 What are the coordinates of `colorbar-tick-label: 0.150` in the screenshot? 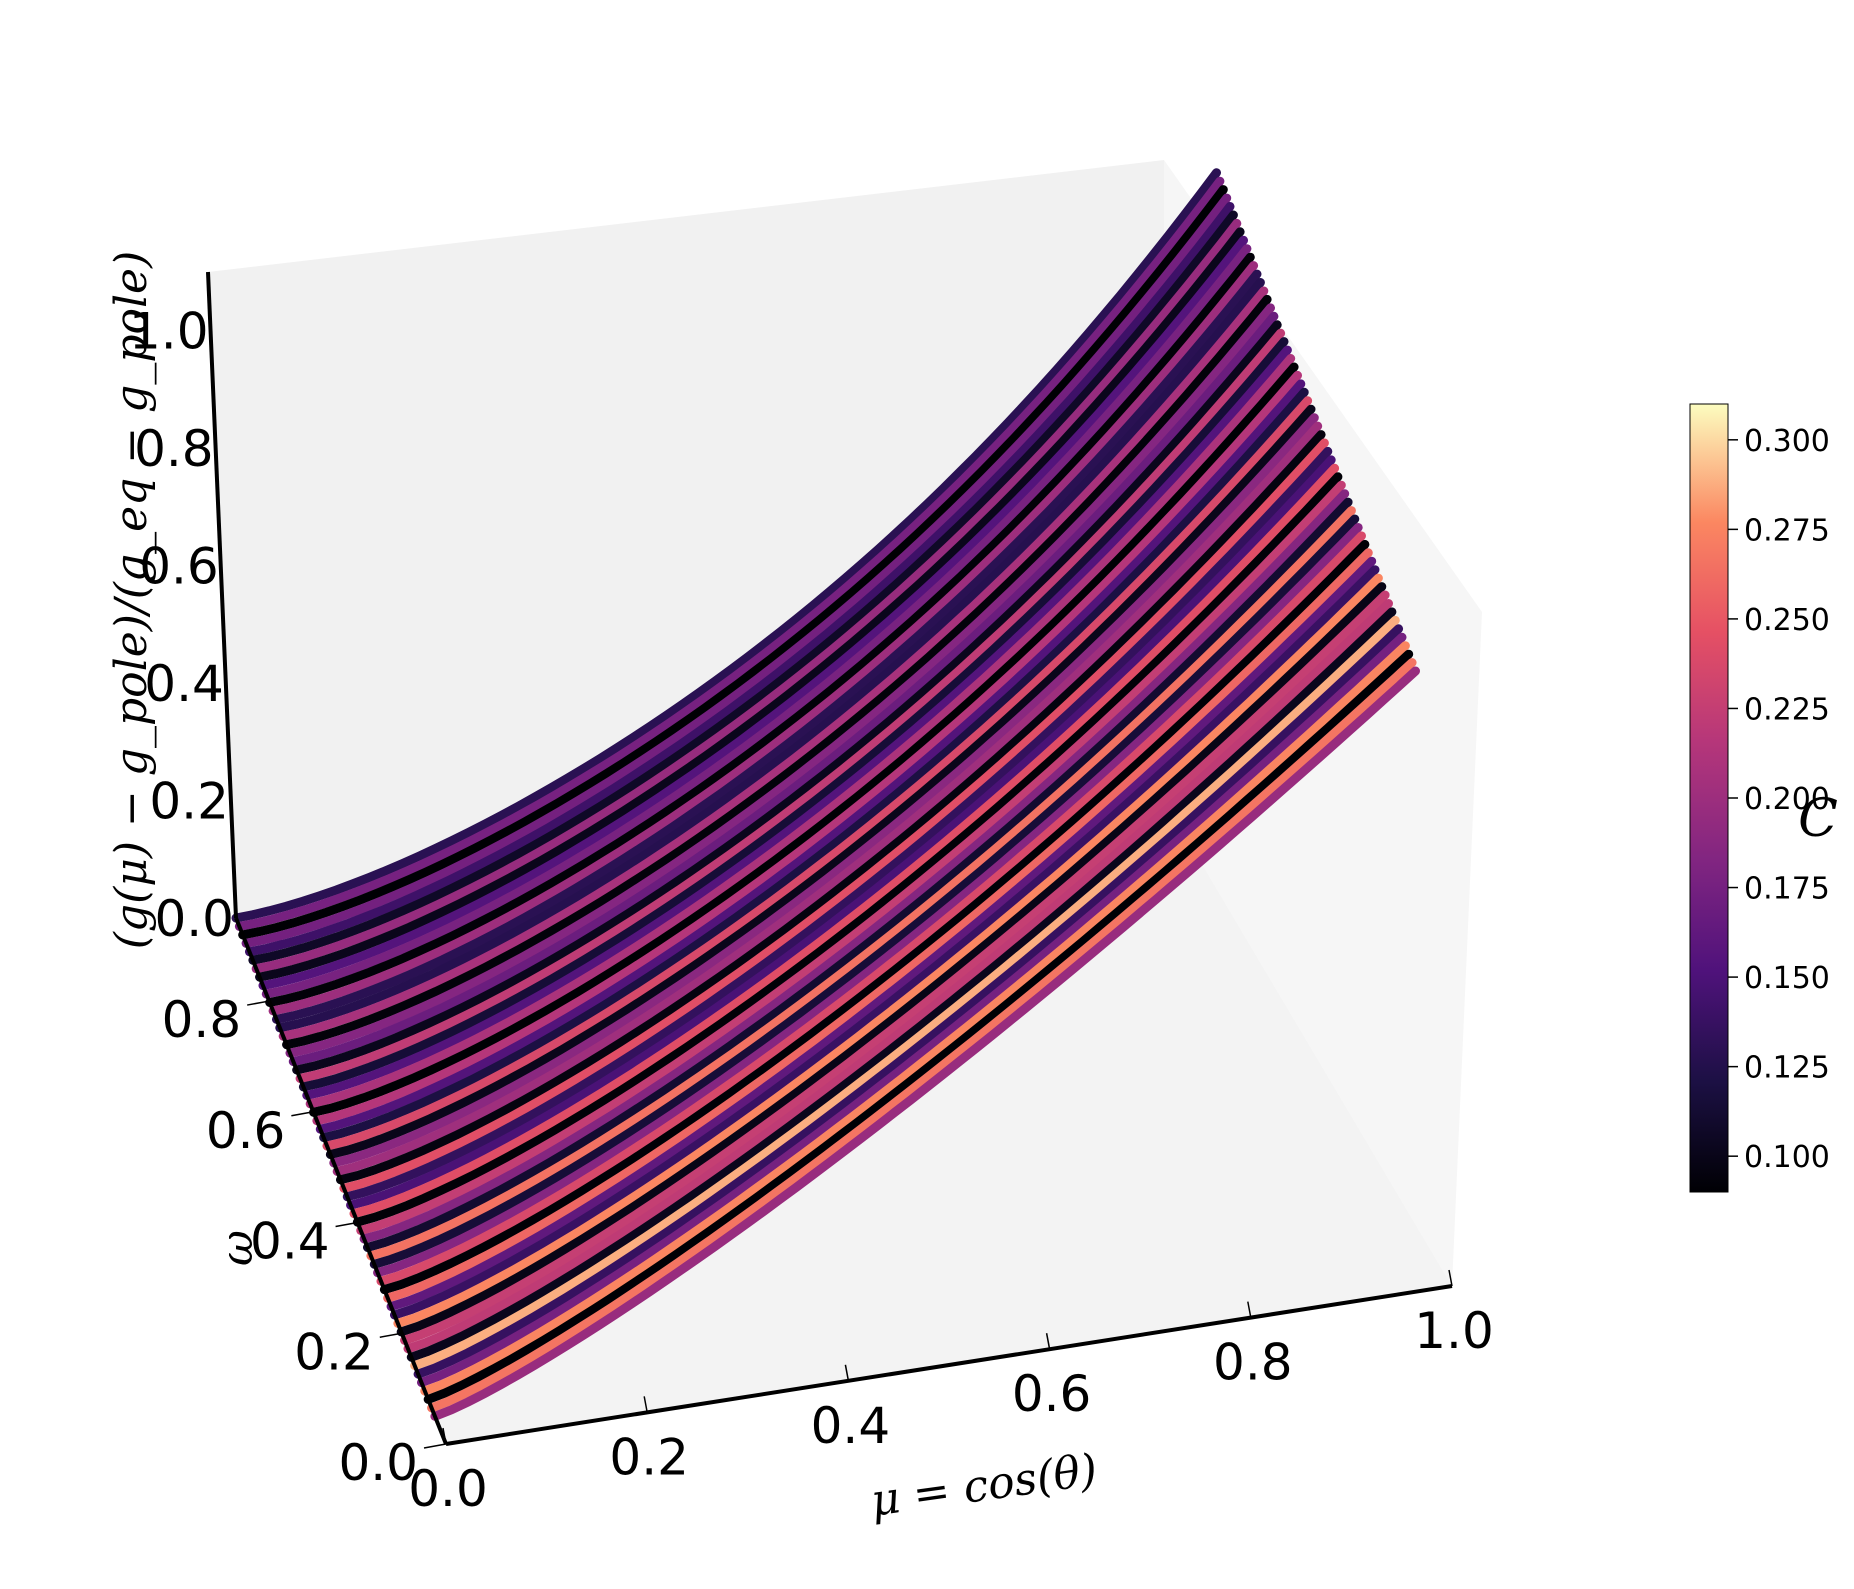 It's located at (1787, 978).